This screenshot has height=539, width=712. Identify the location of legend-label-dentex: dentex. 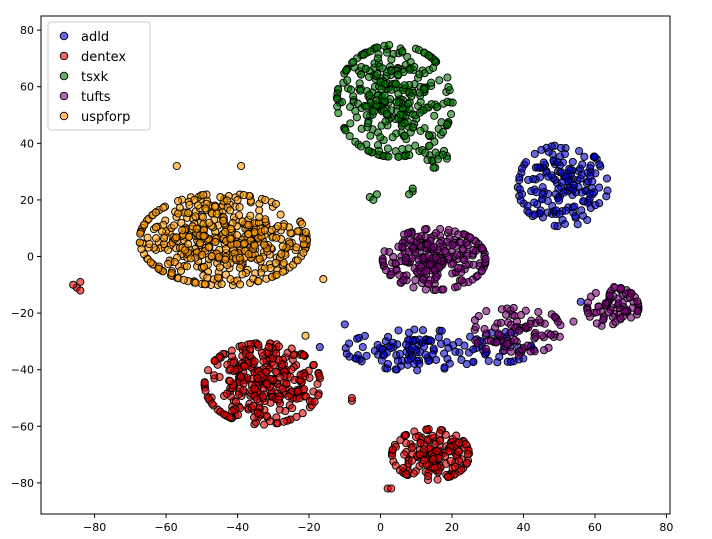
(103, 57).